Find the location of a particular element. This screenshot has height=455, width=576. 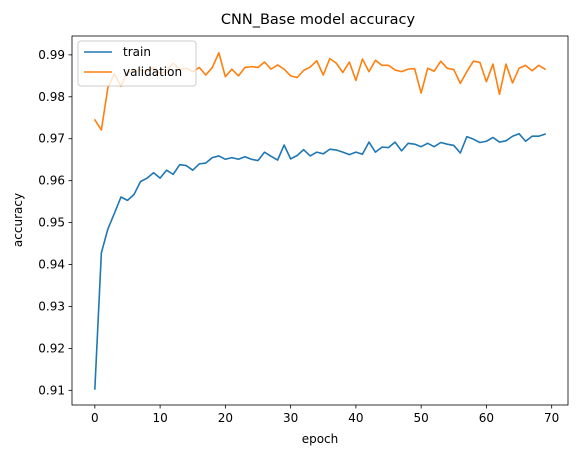

y-tick-label: 0.93 is located at coordinates (51, 306).